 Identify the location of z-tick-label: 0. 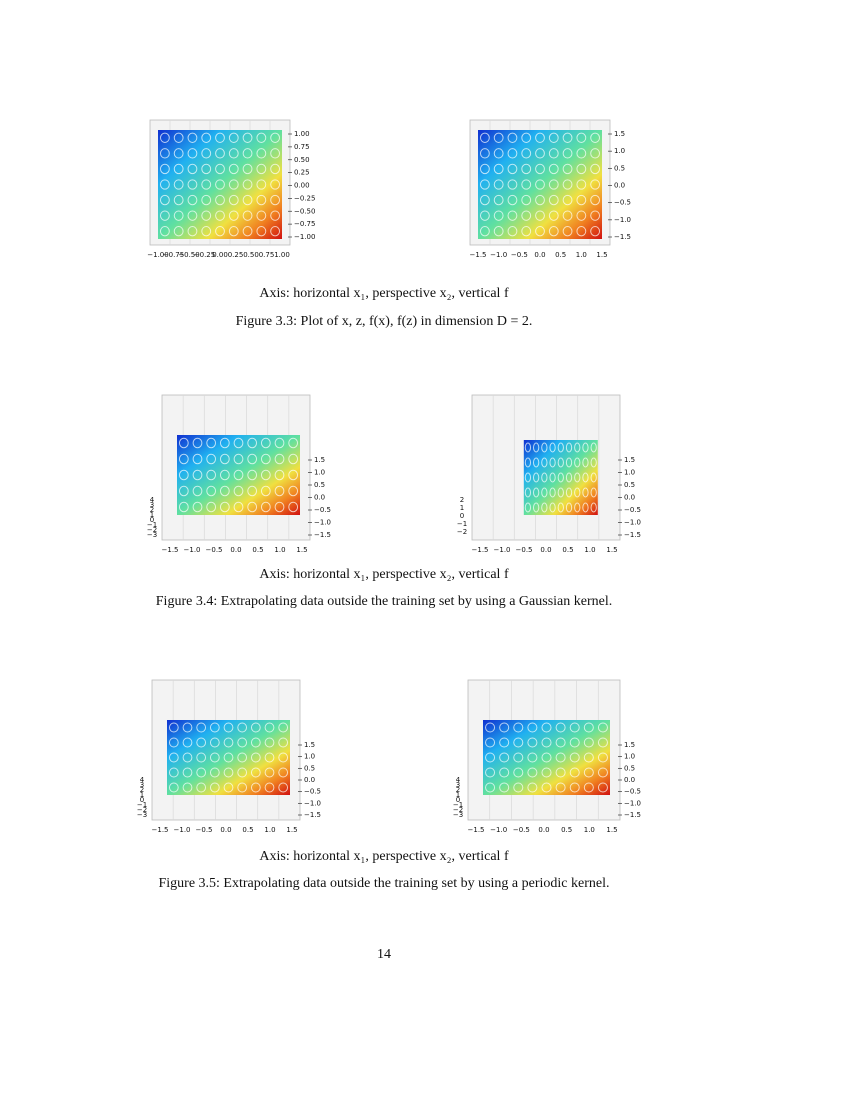
(462, 516).